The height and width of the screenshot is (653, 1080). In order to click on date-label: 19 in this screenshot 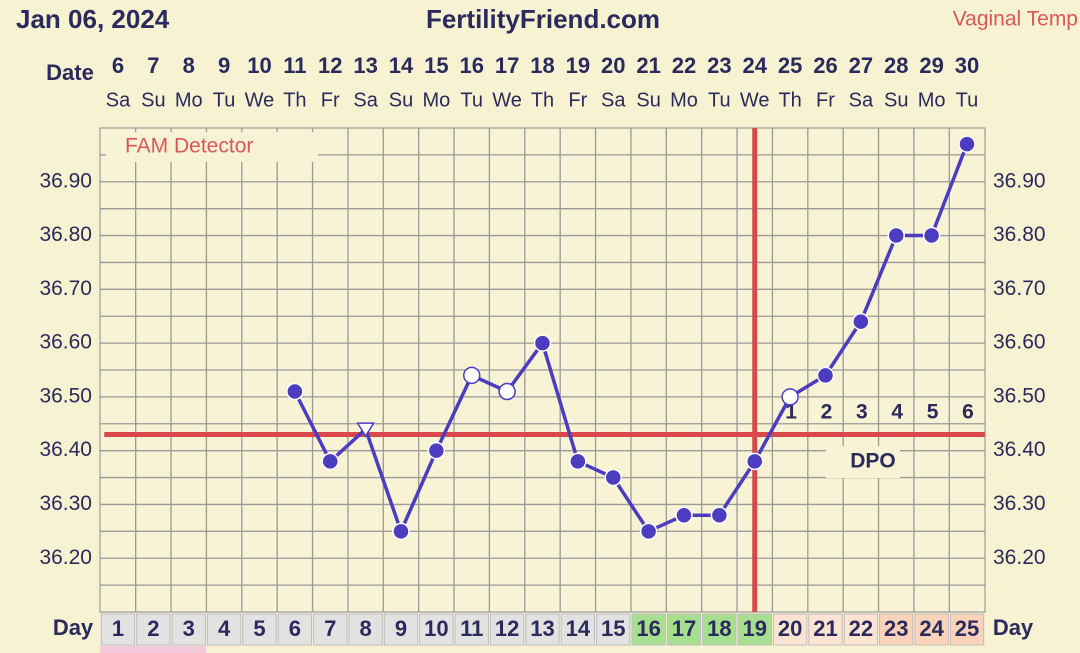, I will do `click(578, 65)`.